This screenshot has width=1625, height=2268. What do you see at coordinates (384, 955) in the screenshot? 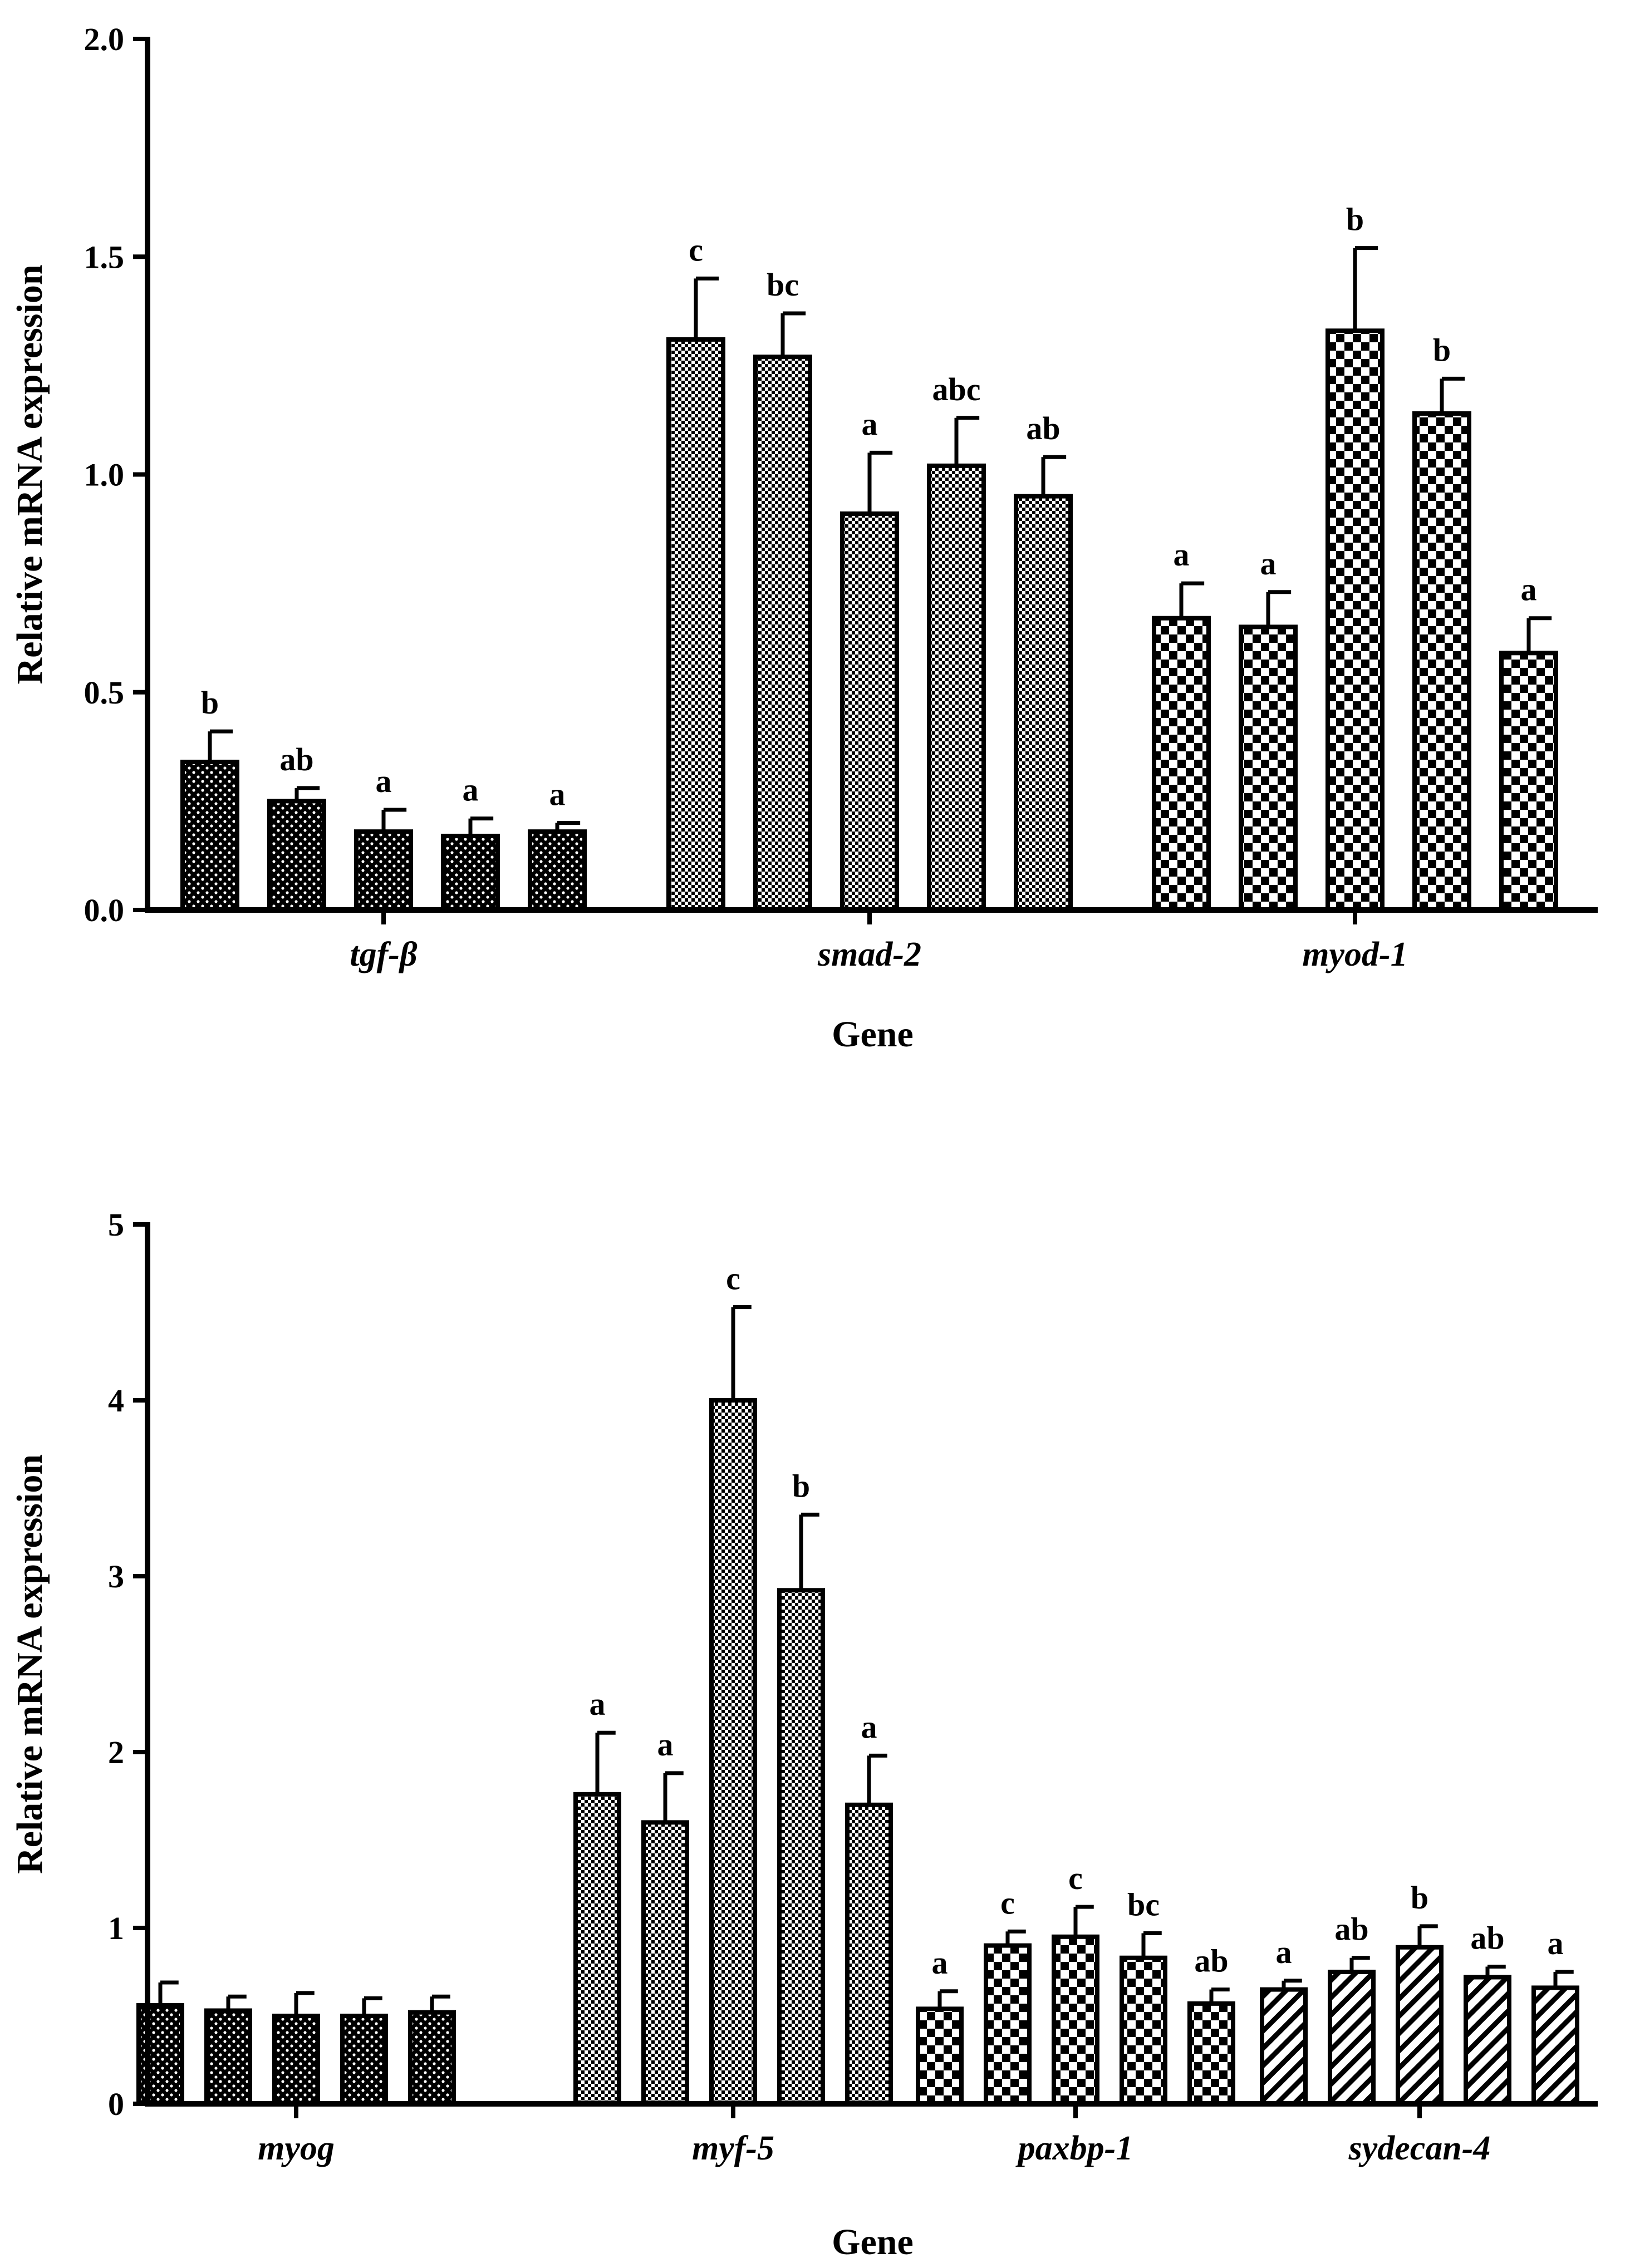
I see `x-tick-label: tgf-β` at bounding box center [384, 955].